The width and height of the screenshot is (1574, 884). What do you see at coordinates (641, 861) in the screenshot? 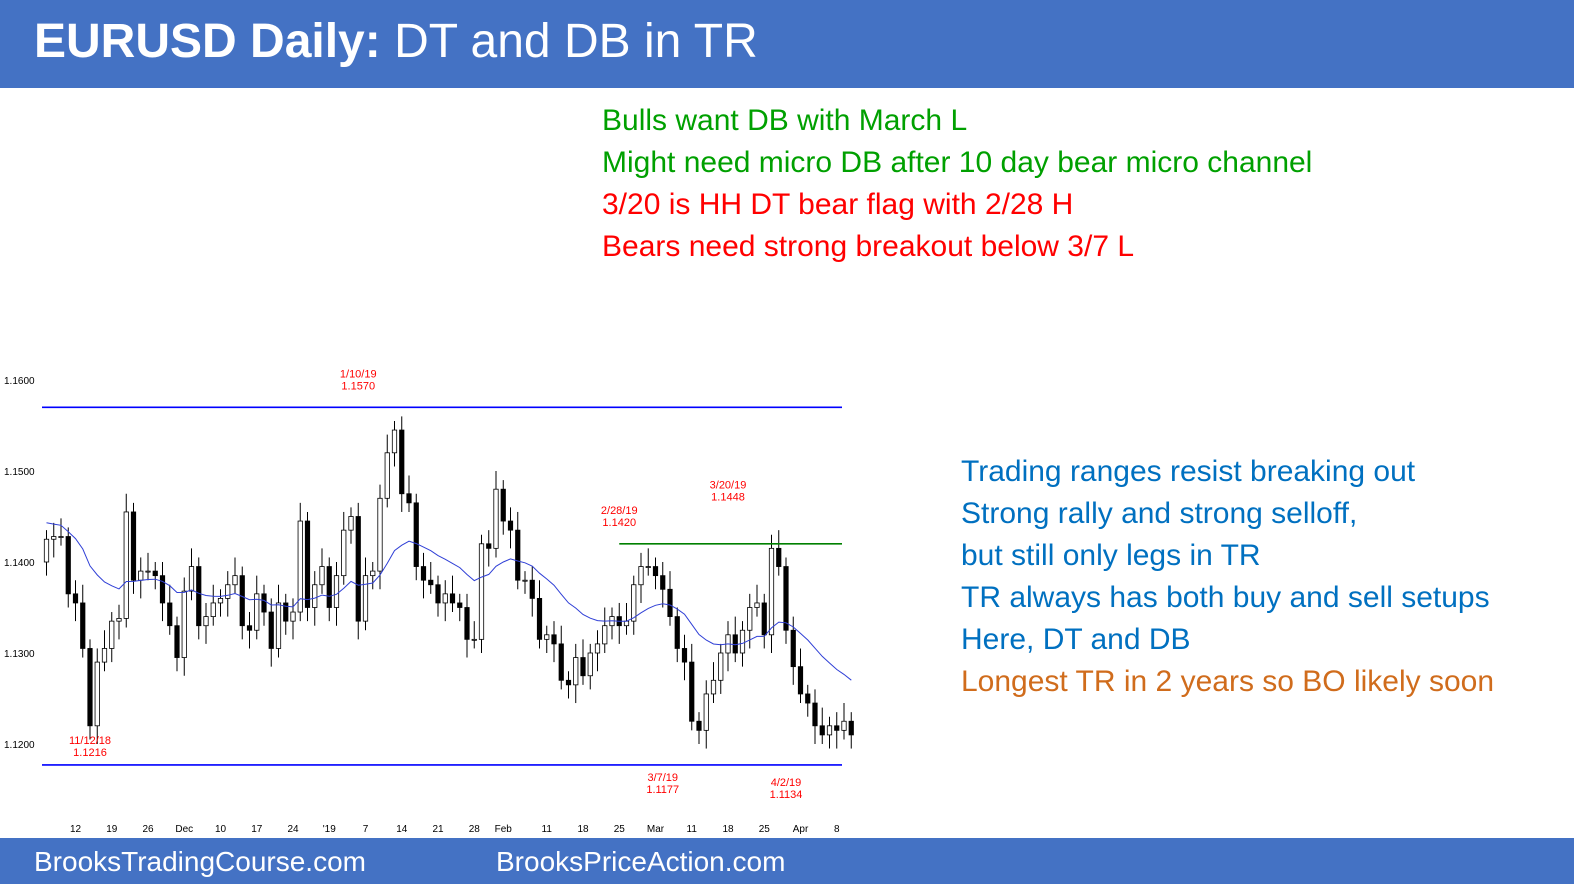
I see `footer-website-right: BrooksPriceAction.com` at bounding box center [641, 861].